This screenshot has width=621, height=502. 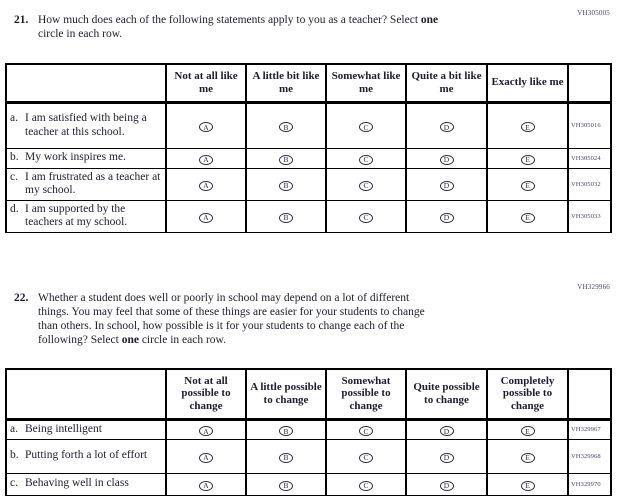 I want to click on q22-row-c-option-cell: C, so click(x=366, y=484).